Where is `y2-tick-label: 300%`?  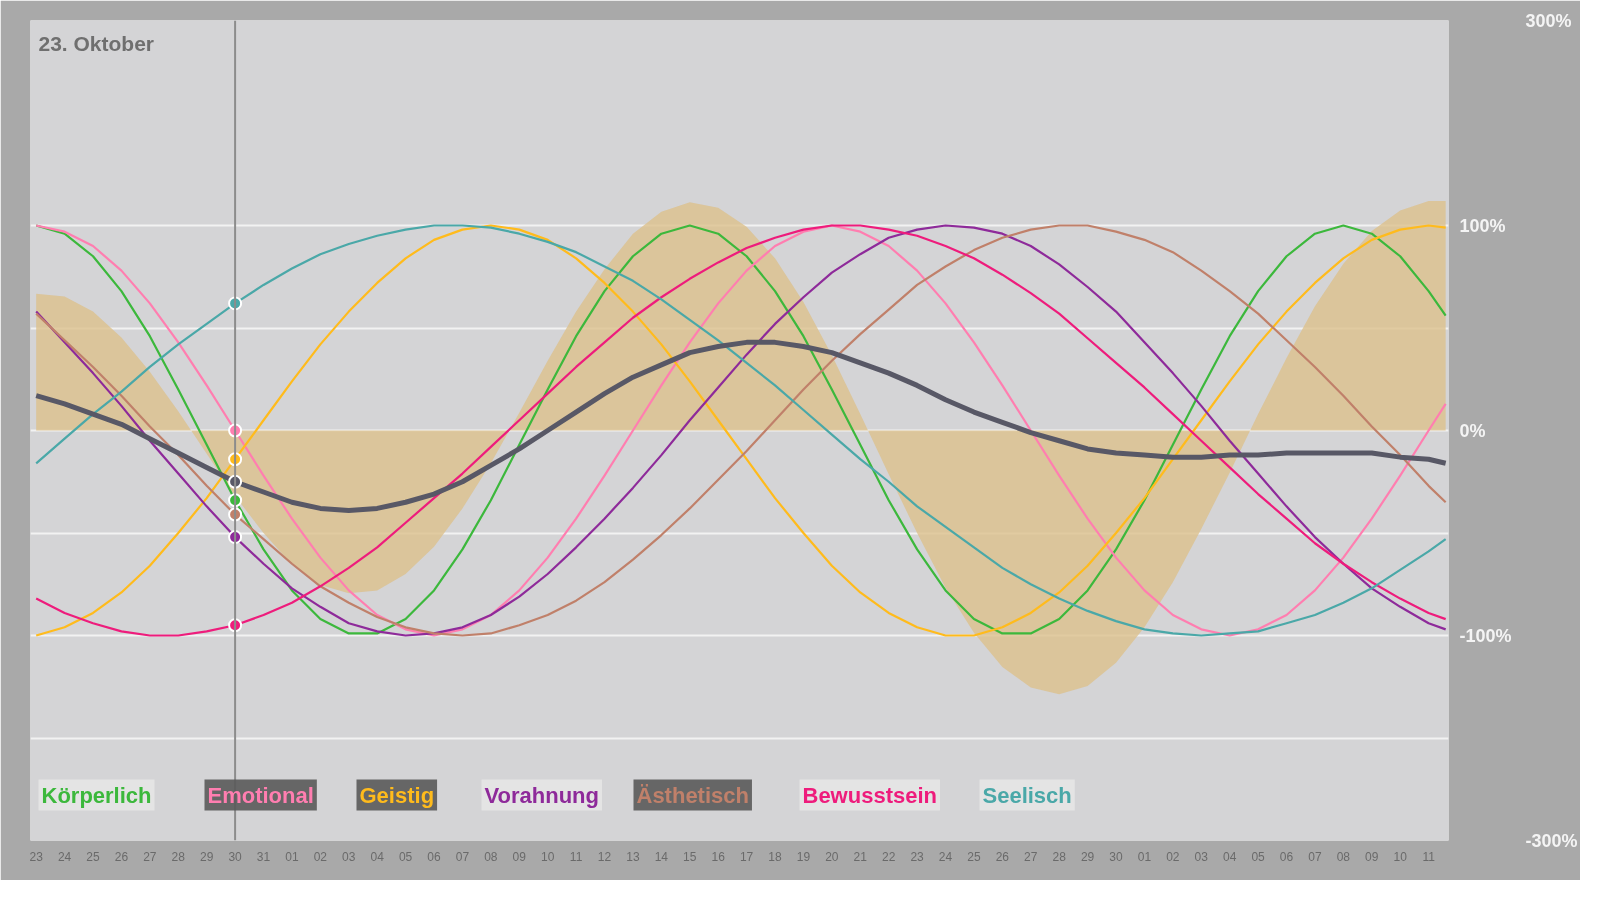 y2-tick-label: 300% is located at coordinates (1548, 20).